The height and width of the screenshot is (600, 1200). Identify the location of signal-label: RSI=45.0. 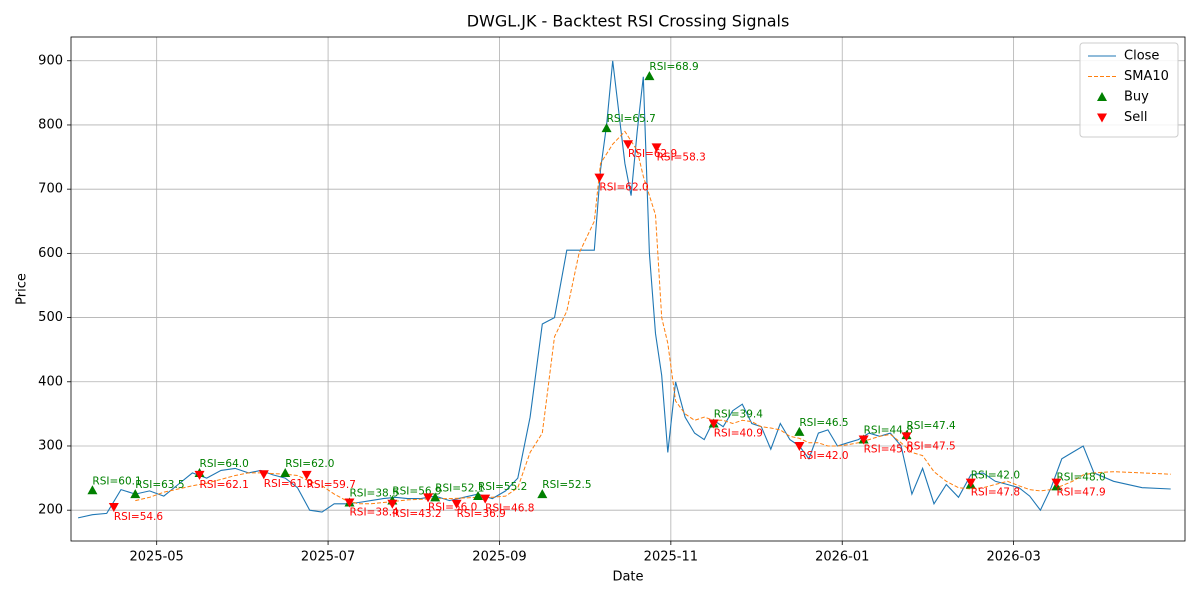
(888, 450).